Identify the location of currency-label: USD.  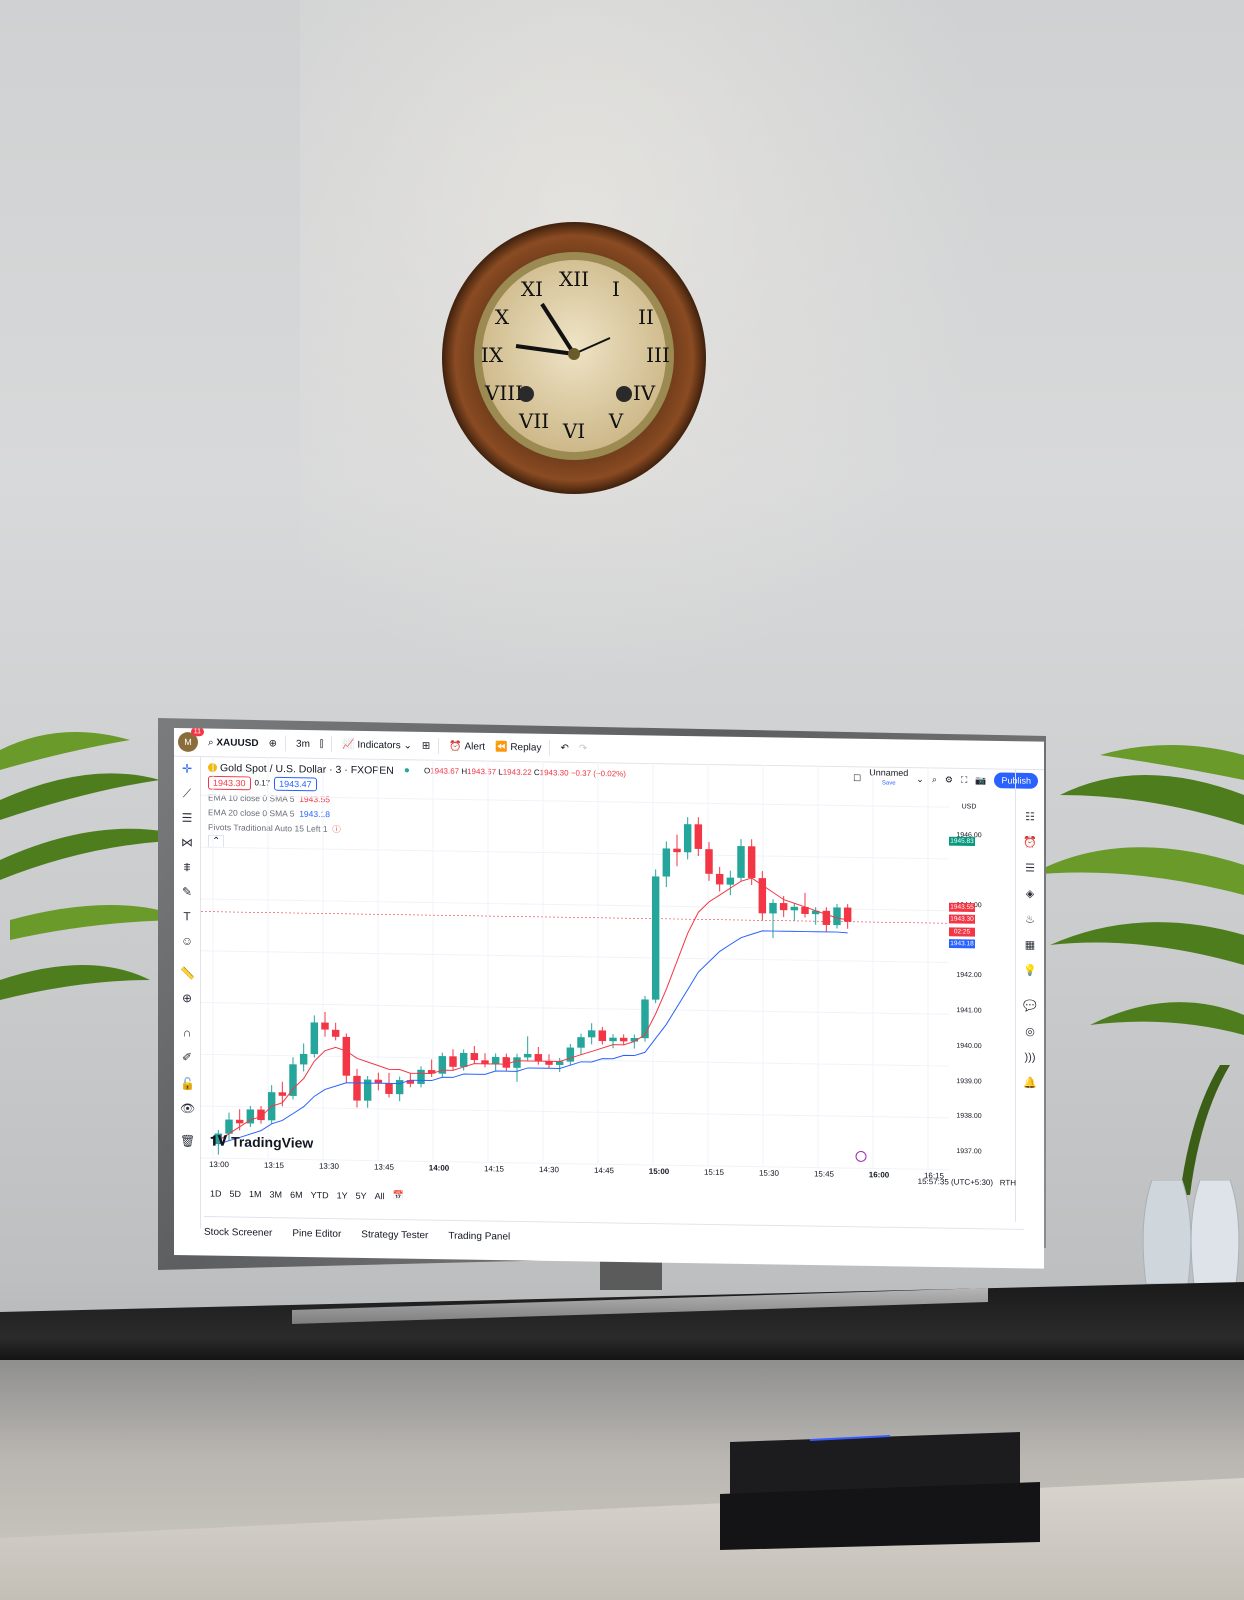
(969, 807).